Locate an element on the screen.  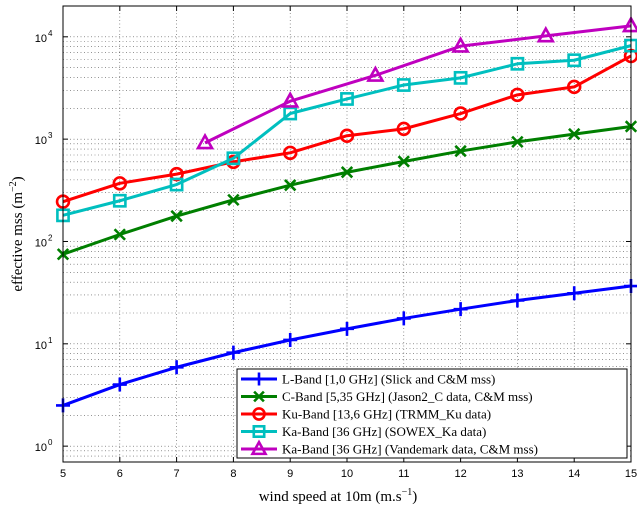
x-tick-label: 6 is located at coordinates (120, 474).